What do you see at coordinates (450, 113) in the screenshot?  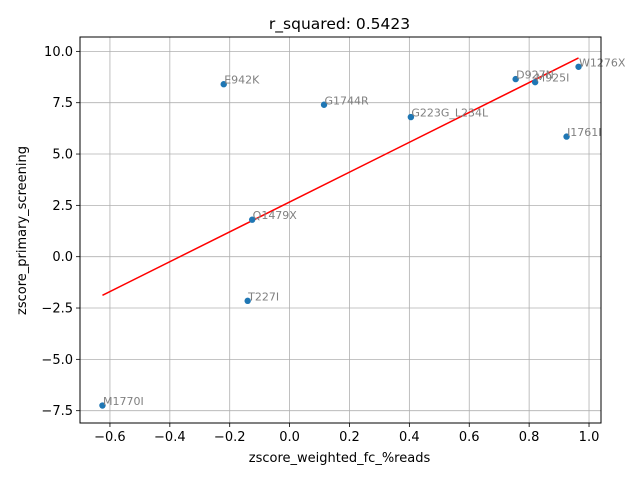 I see `data-point-label: G223G_L234L` at bounding box center [450, 113].